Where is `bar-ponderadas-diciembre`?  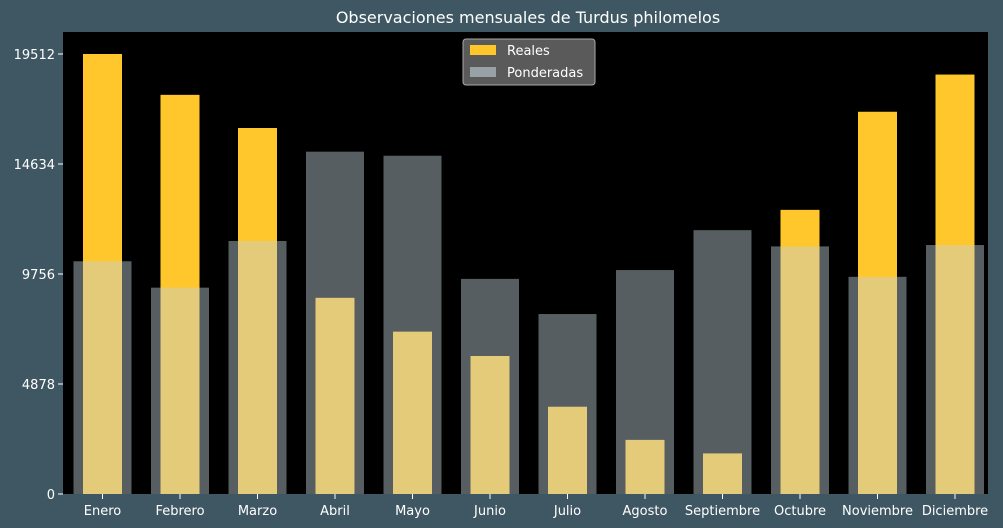
bar-ponderadas-diciembre is located at coordinates (955, 369).